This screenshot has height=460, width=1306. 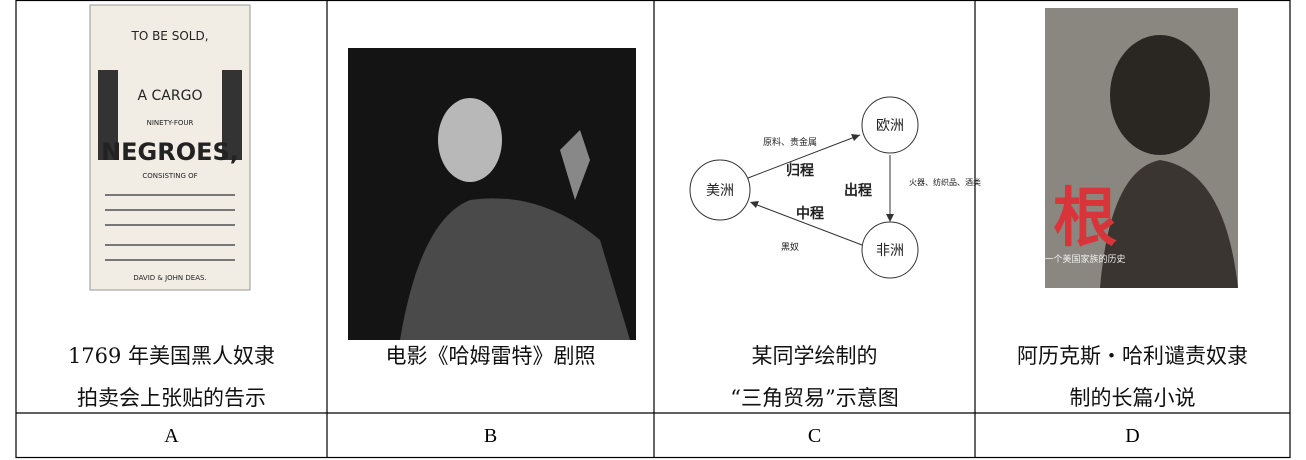 I want to click on poster-line: NINETY-FOUR, so click(x=170, y=123).